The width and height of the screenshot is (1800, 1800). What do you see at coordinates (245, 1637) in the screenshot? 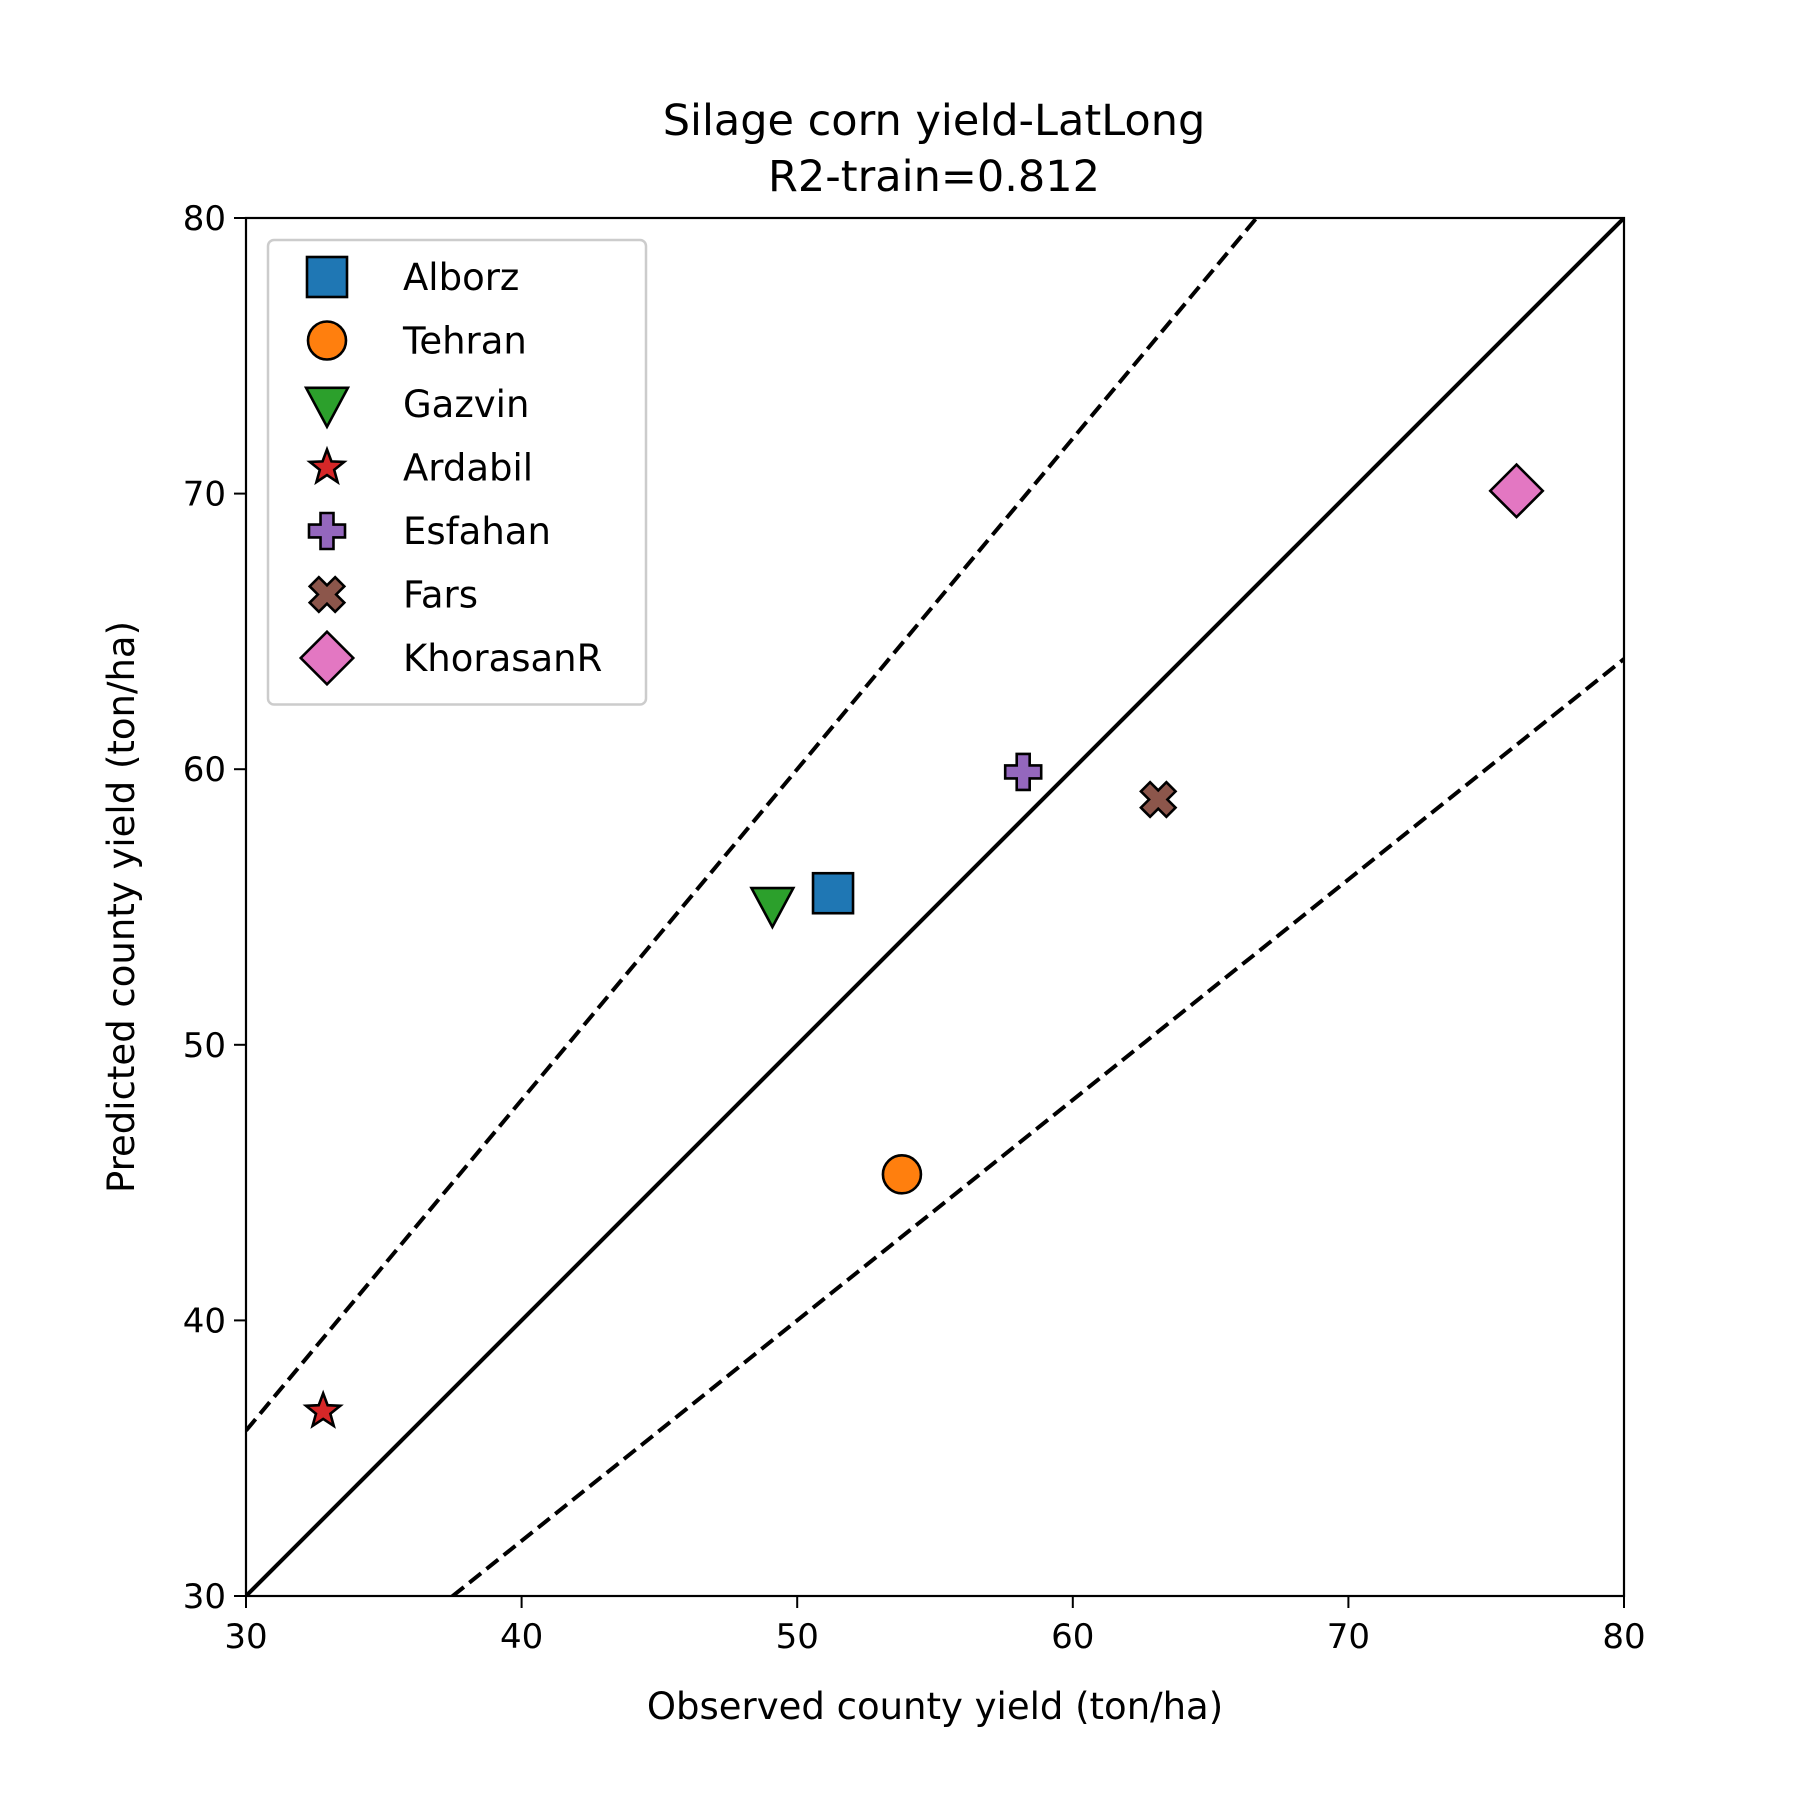
I see `x-tick-label: 30` at bounding box center [245, 1637].